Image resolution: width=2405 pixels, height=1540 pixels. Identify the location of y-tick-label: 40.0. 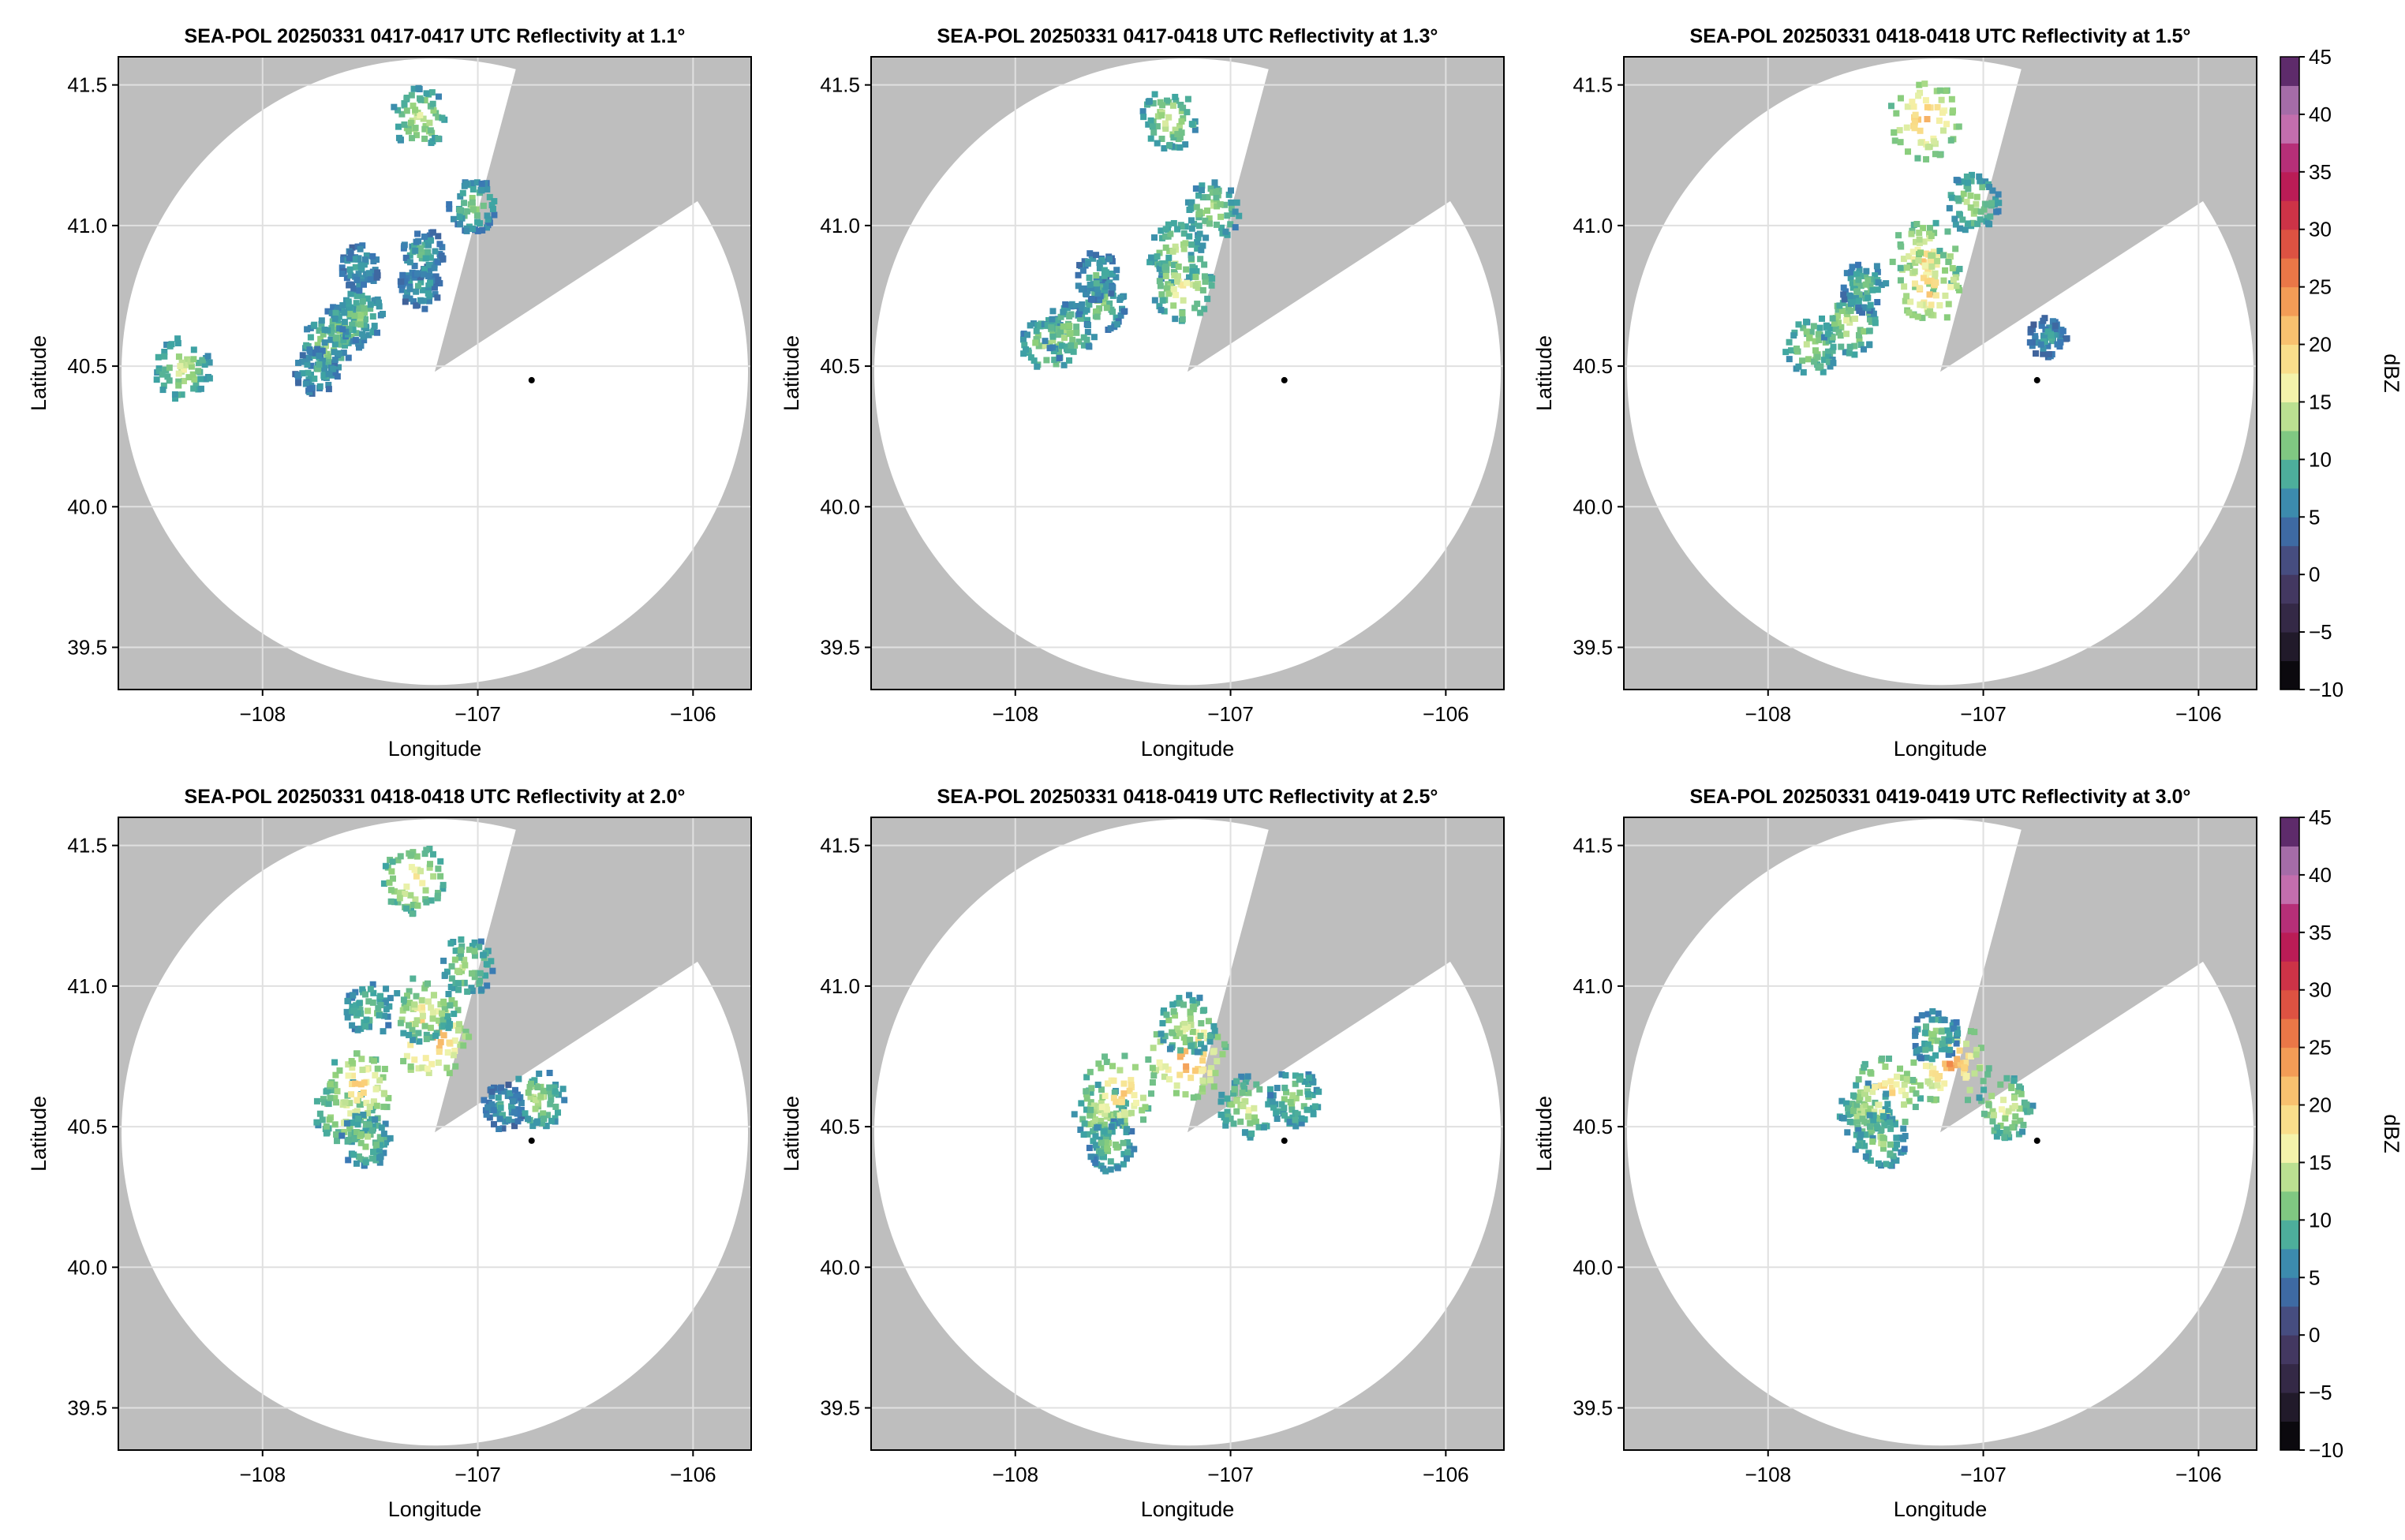
(840, 1267).